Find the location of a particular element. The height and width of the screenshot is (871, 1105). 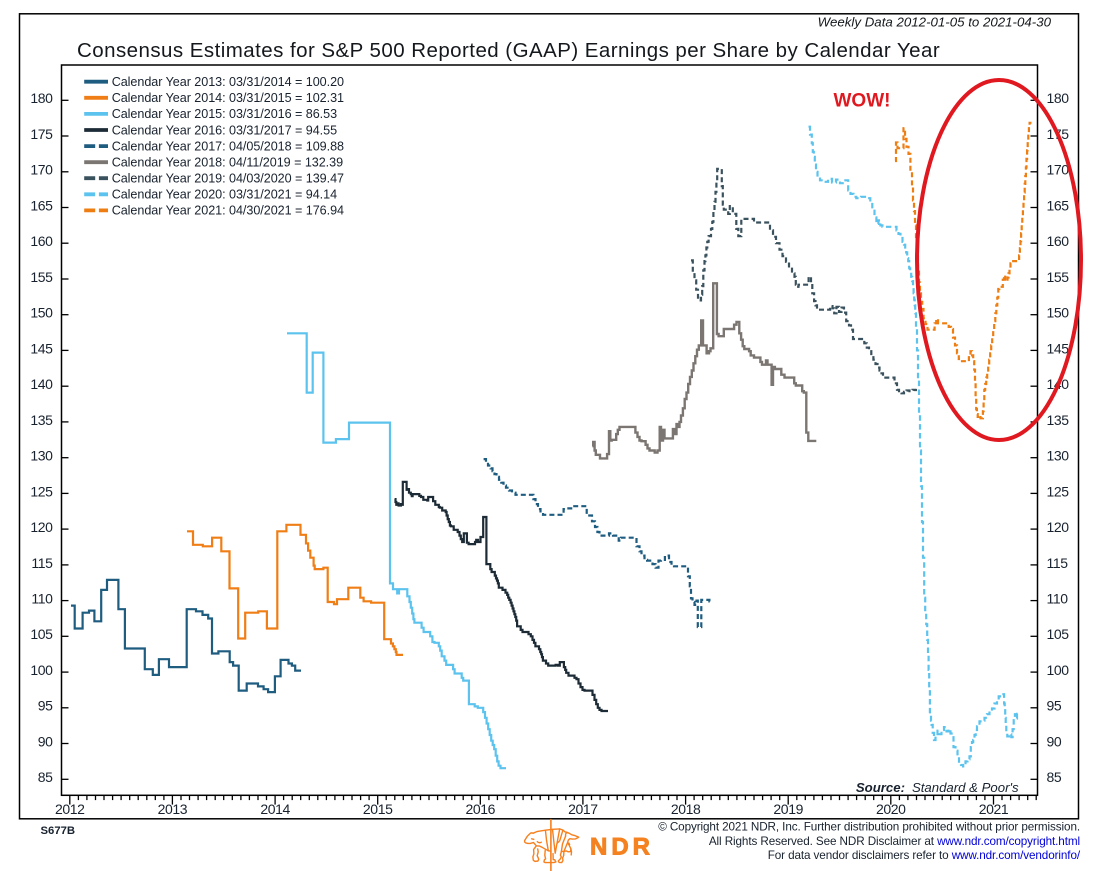

svg-text:Source:Standard & Poor's: Source: Standard & Poor's is located at coordinates (937, 787).